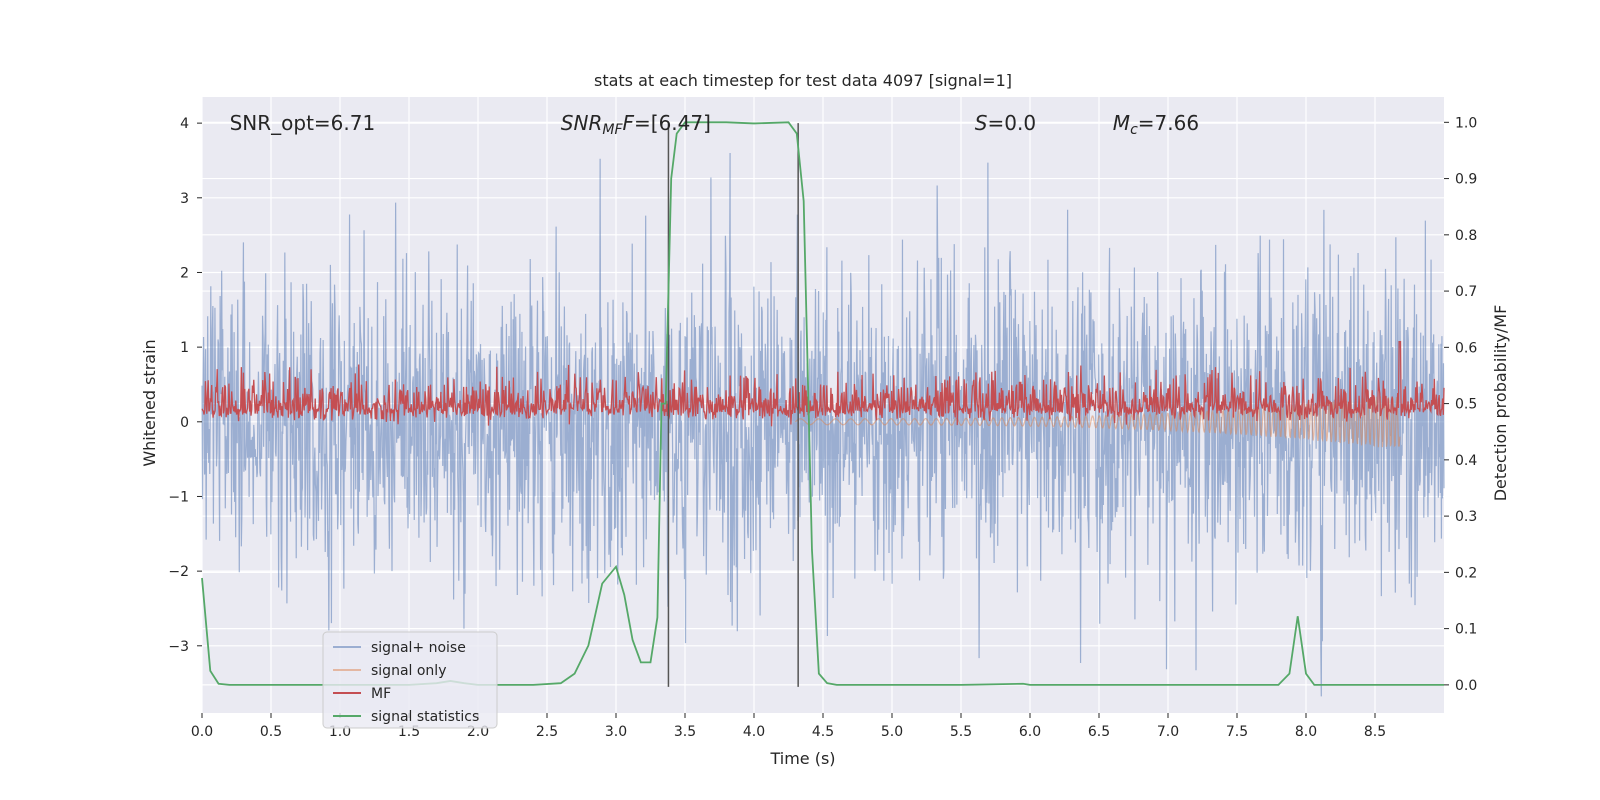 The height and width of the screenshot is (800, 1600). Describe the element at coordinates (685, 732) in the screenshot. I see `x-tick-label: 3.5` at that location.